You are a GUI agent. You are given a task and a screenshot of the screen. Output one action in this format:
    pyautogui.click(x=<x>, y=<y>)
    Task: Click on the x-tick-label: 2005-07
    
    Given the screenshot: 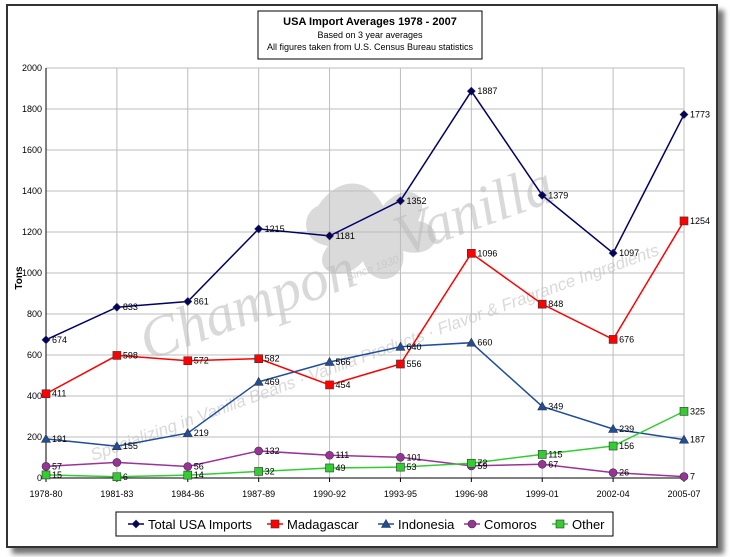 What is the action you would take?
    pyautogui.click(x=683, y=494)
    